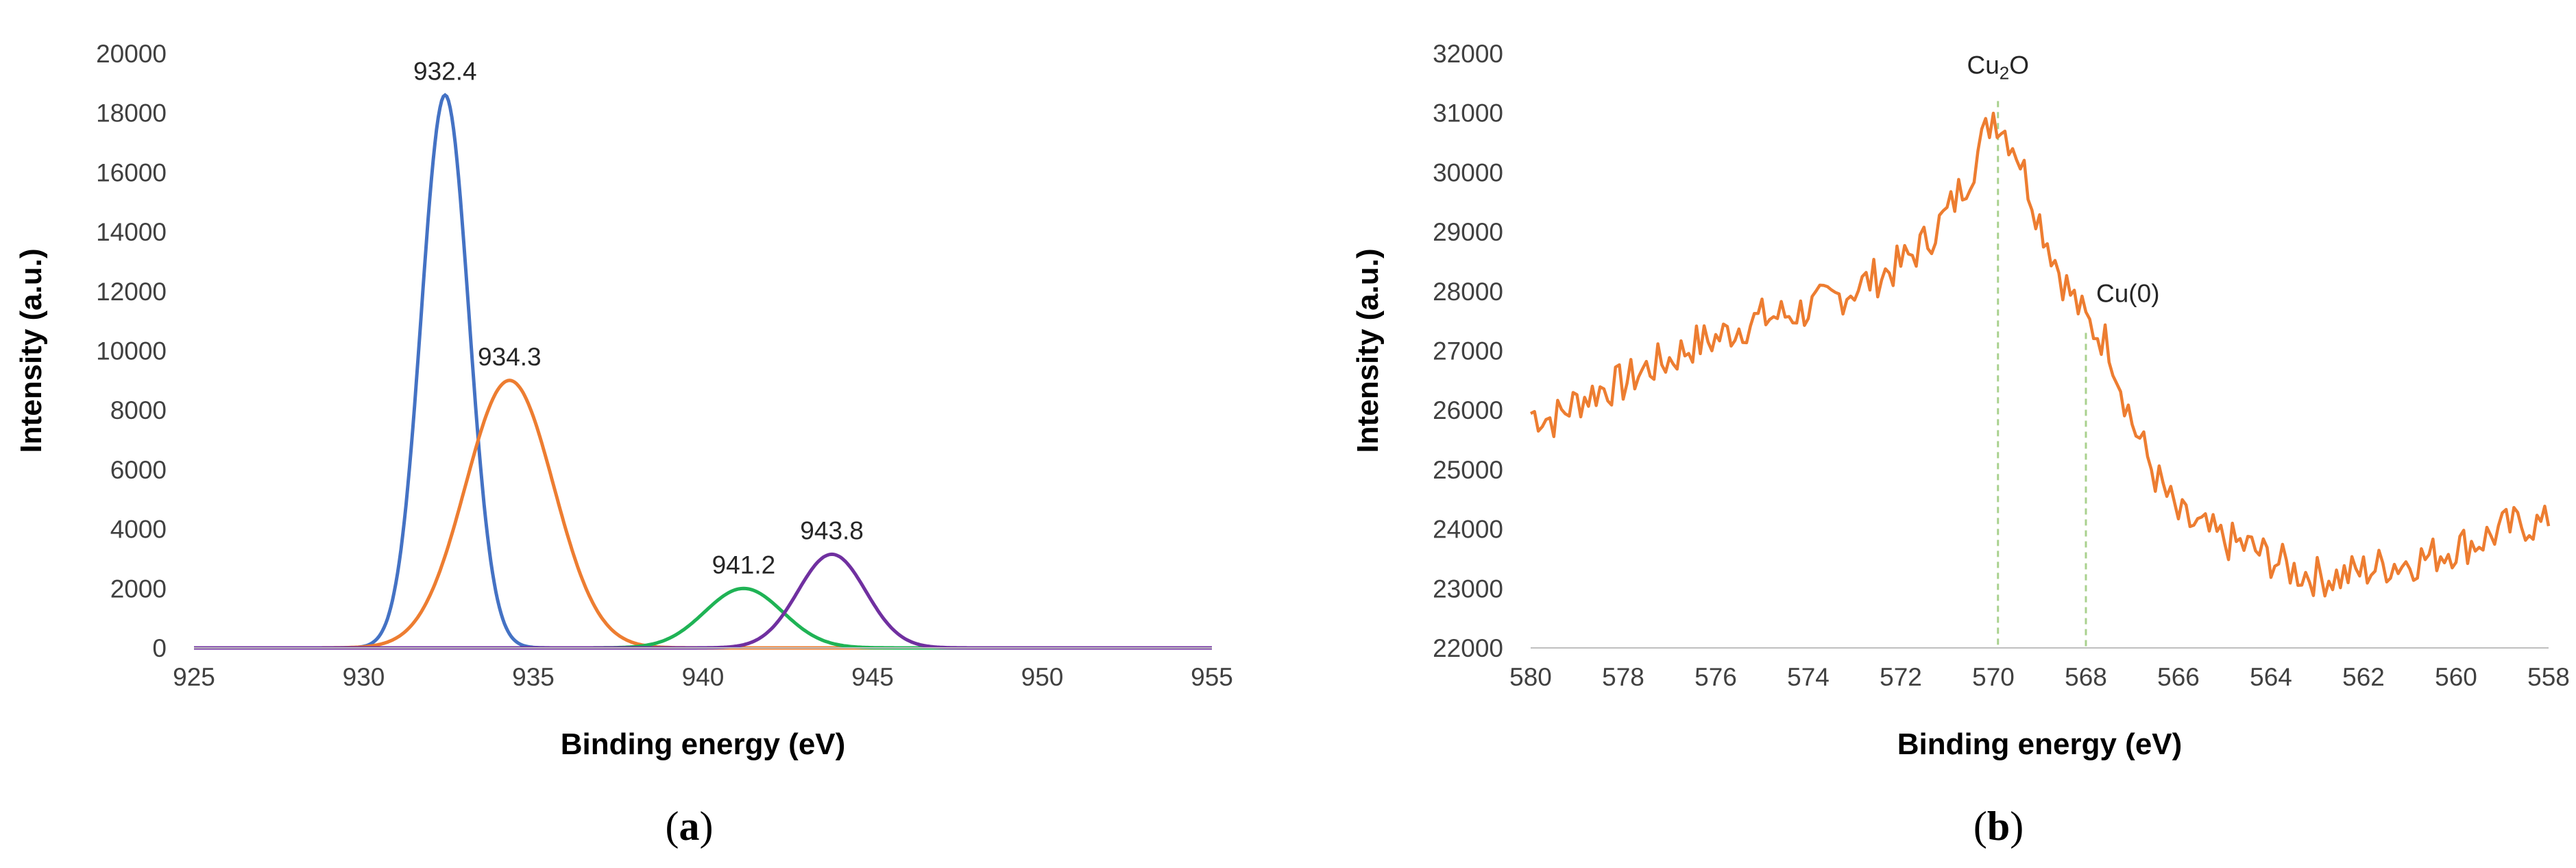 This screenshot has height=868, width=2576. What do you see at coordinates (1468, 114) in the screenshot?
I see `y-tick-label: 31000` at bounding box center [1468, 114].